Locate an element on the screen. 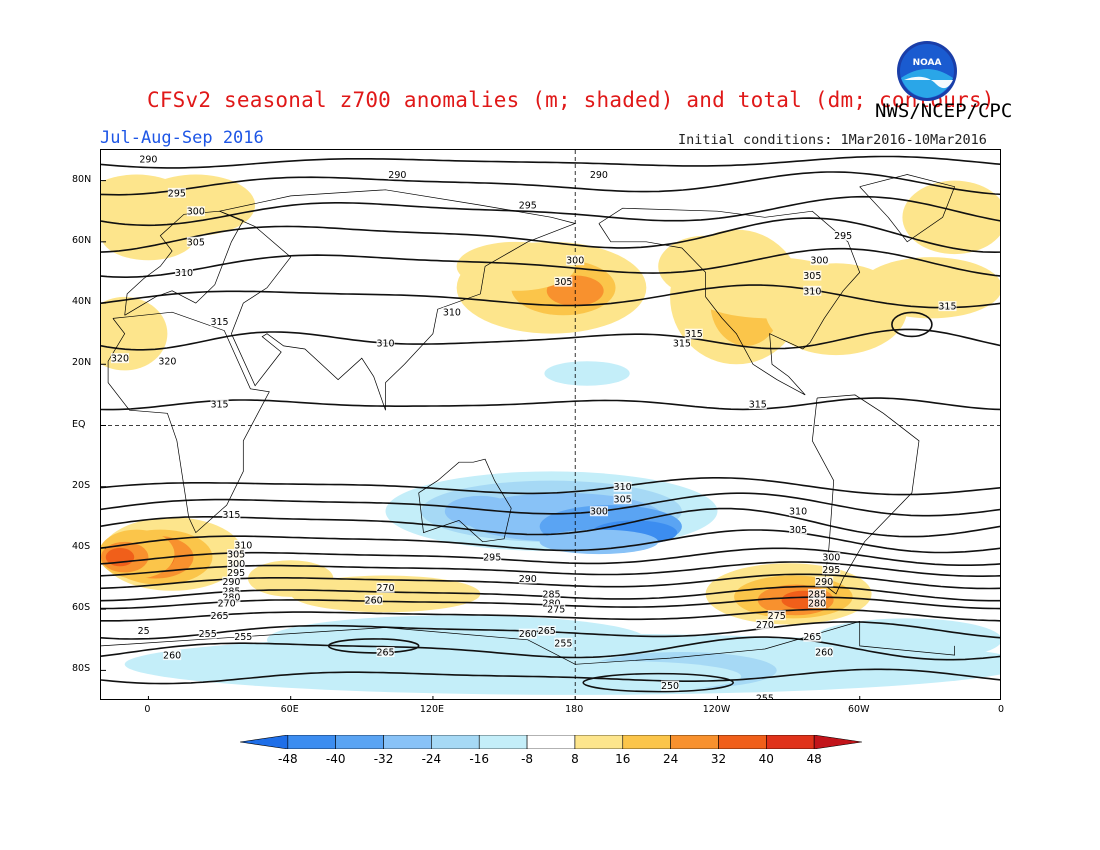  lat-tick-label: 20S is located at coordinates (81, 485).